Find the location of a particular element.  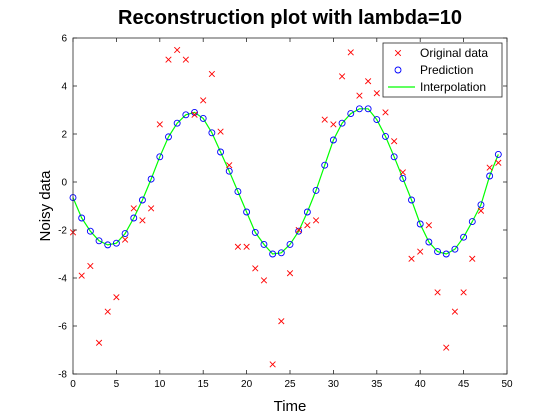

legend-item: Original data is located at coordinates (441, 53).